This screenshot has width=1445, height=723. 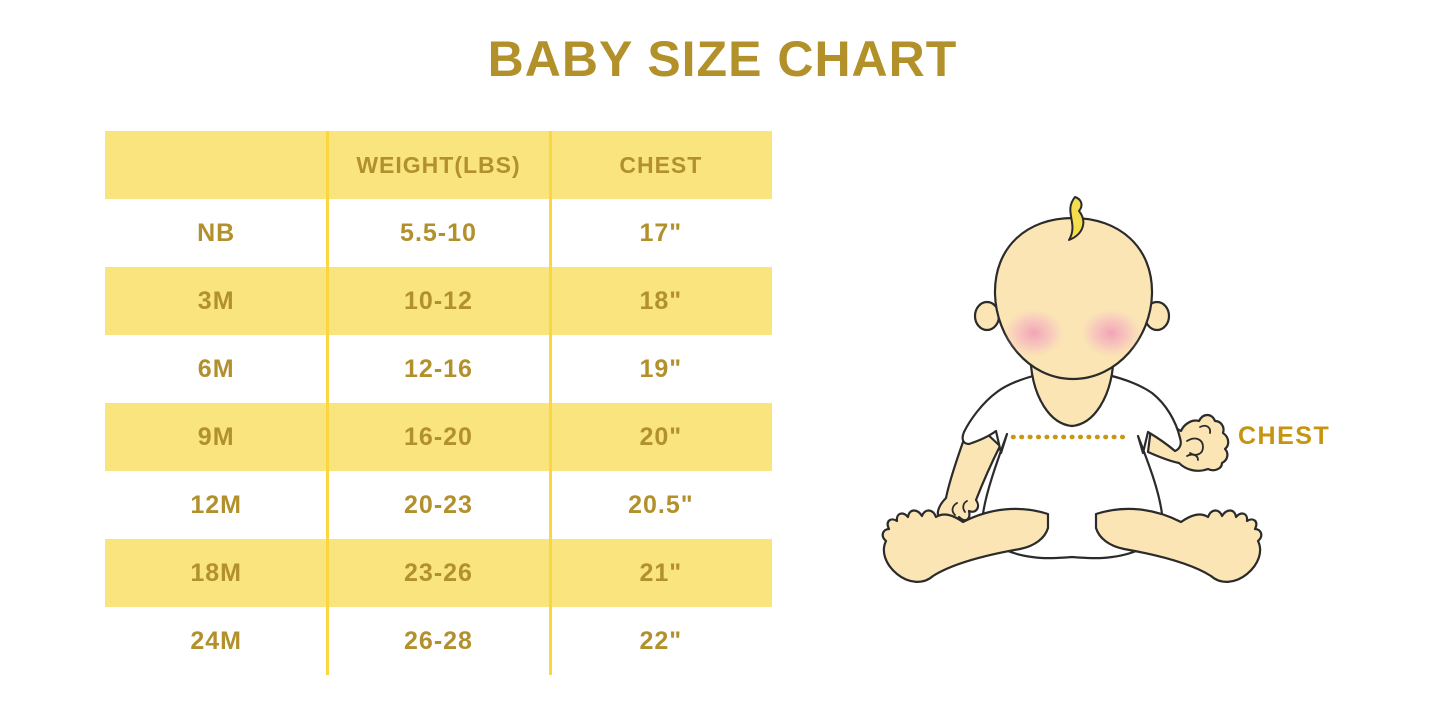 What do you see at coordinates (1072, 394) in the screenshot?
I see `baby-neck` at bounding box center [1072, 394].